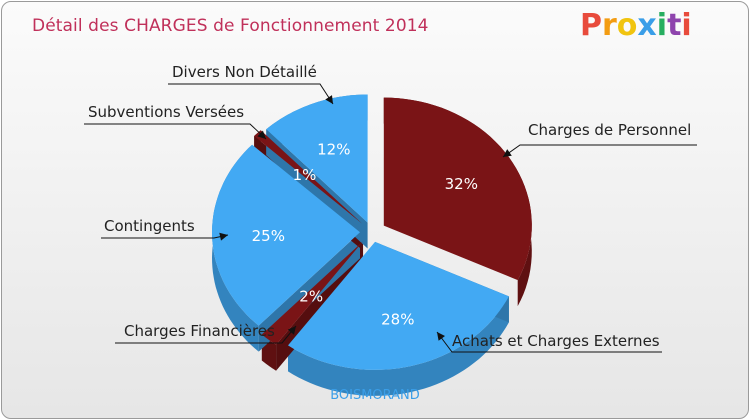 This screenshot has width=750, height=420. I want to click on commune-label: BOISMORAND, so click(375, 395).